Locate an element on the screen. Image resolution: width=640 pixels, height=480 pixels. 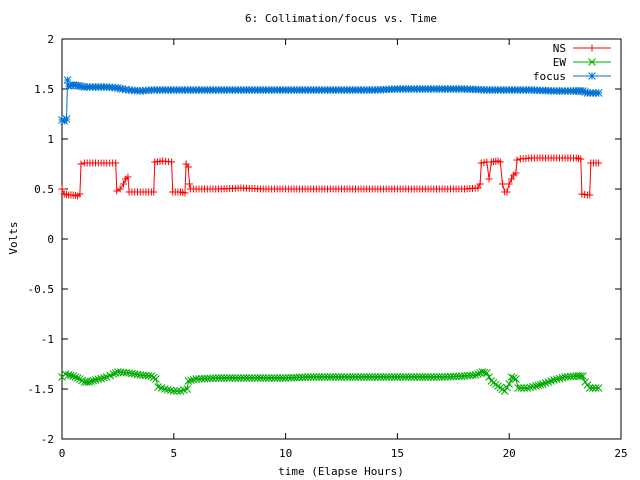
x-axis-label: time (Elapse Hours) is located at coordinates (341, 471).